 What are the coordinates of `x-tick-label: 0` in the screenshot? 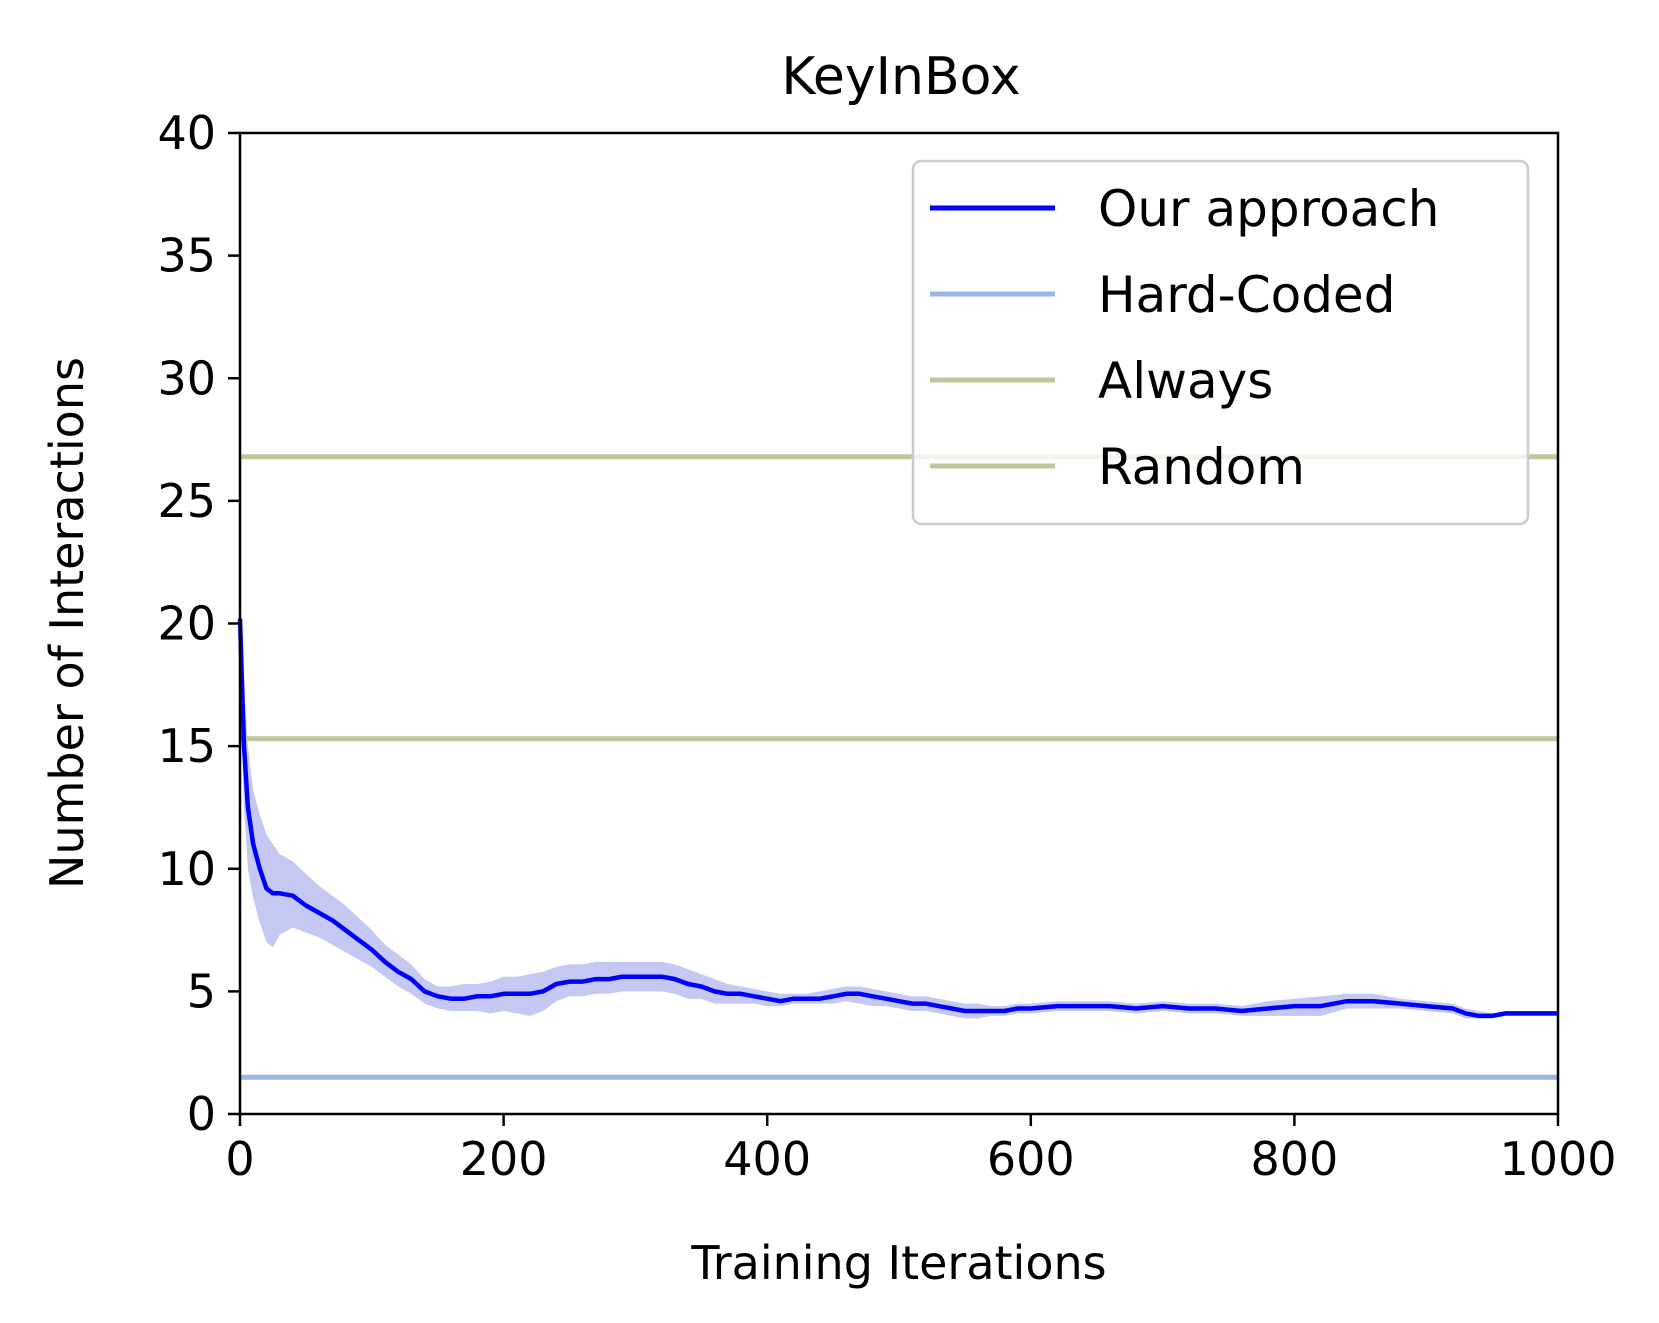 It's located at (239, 1159).